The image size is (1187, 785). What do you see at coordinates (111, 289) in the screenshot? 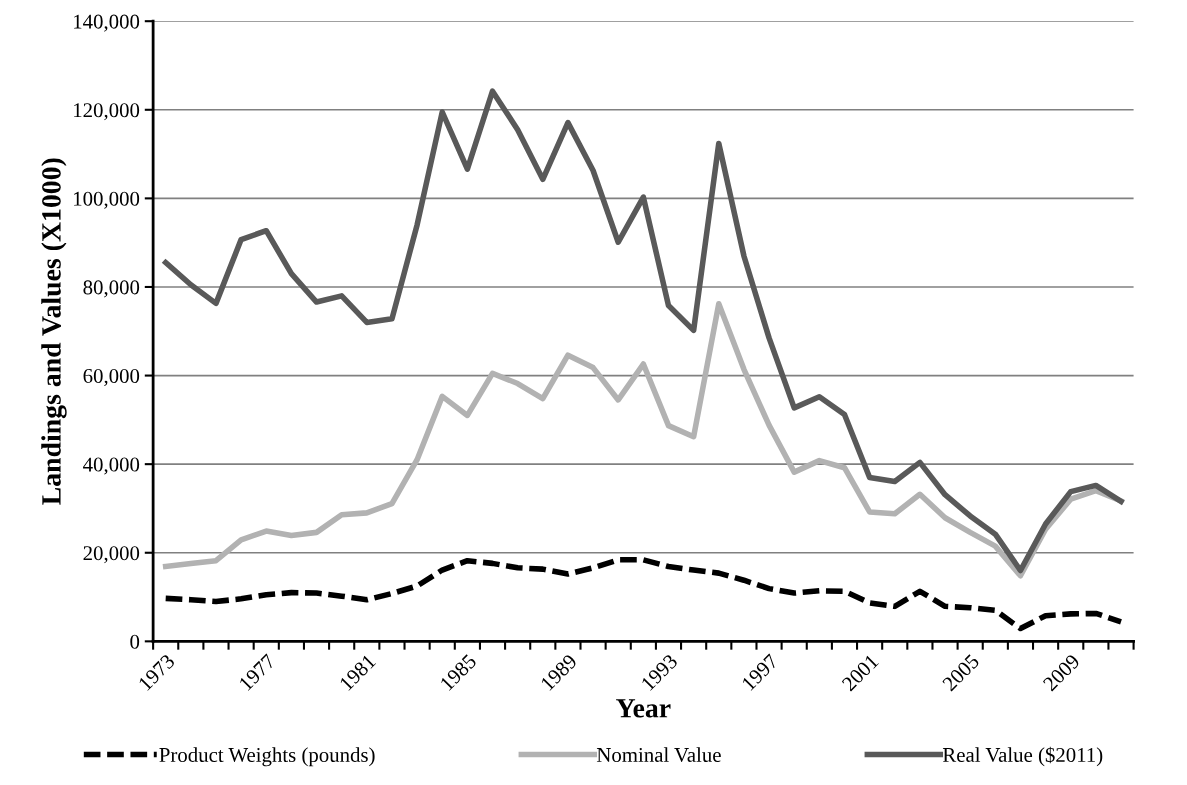
I see `y-tick-label: 80,000` at bounding box center [111, 289].